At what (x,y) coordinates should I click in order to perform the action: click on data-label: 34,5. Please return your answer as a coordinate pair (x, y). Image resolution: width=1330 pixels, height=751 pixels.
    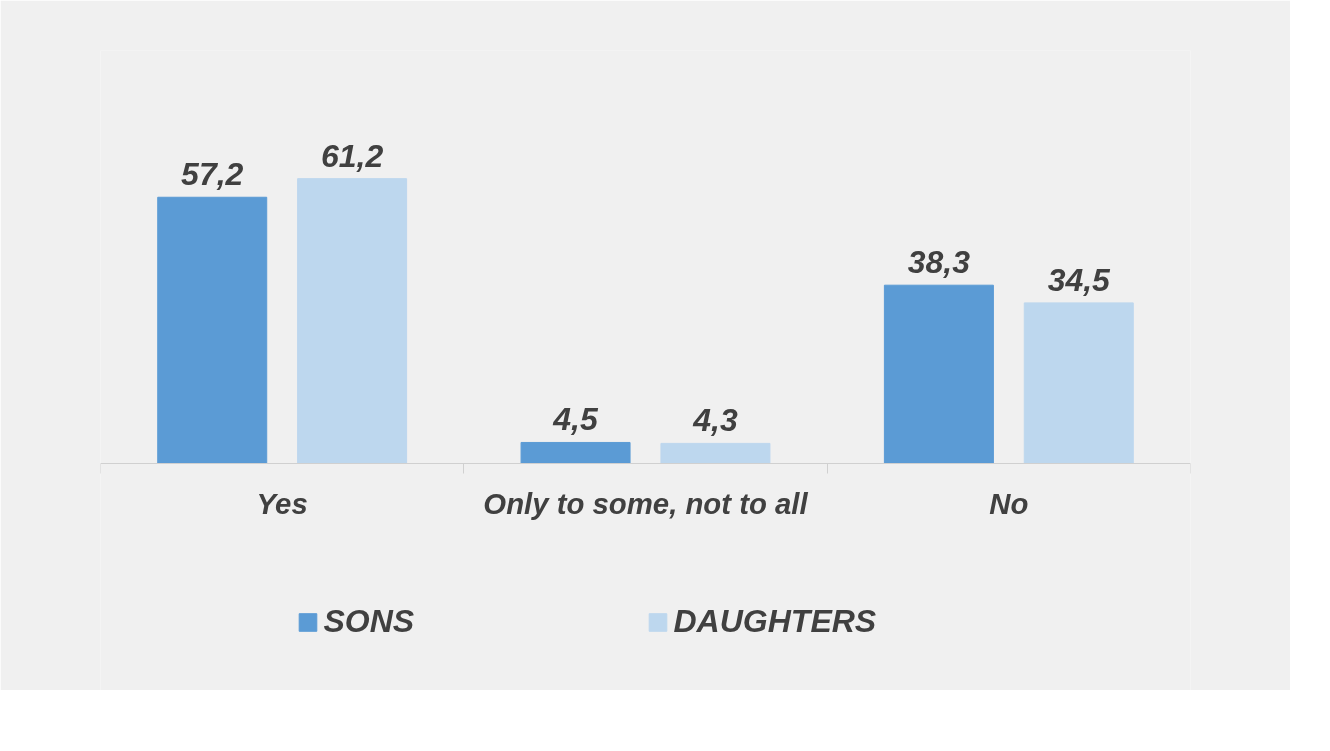
    Looking at the image, I should click on (1079, 279).